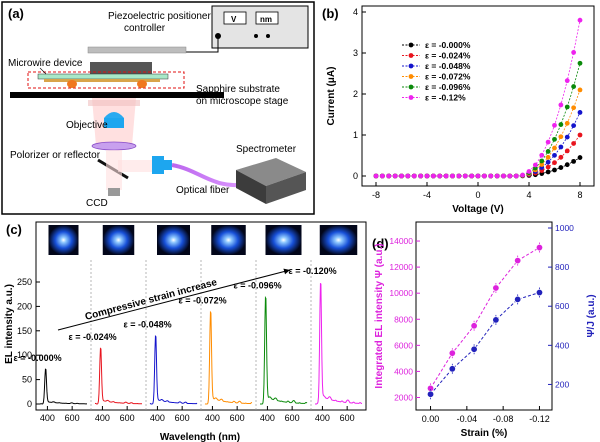  Describe the element at coordinates (355, 176) in the screenshot. I see `chart-b-ytick-label: 0` at that location.